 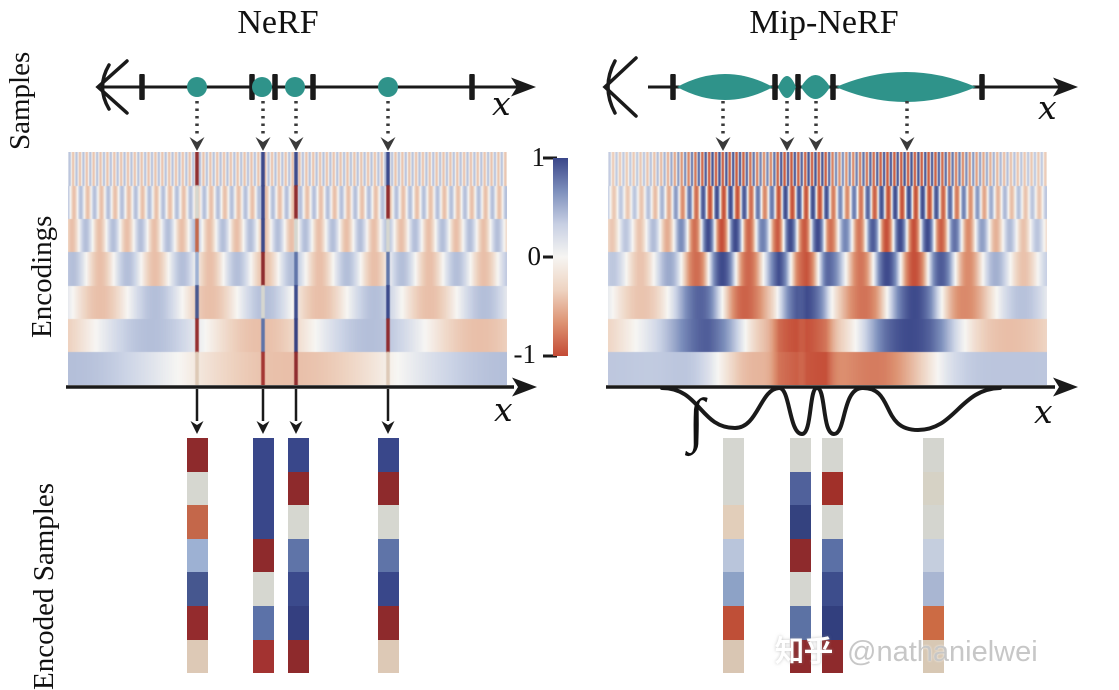 I want to click on colorbar, so click(x=560, y=257).